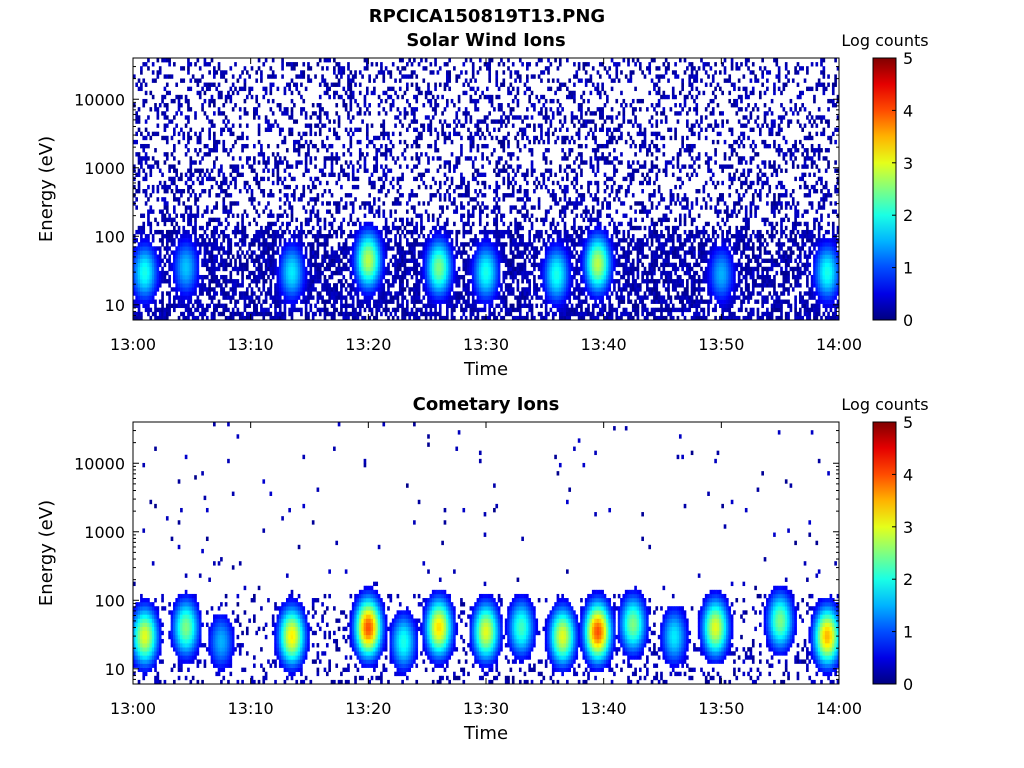 The image size is (1024, 768). I want to click on panel-2-title: Cometary Ions, so click(486, 404).